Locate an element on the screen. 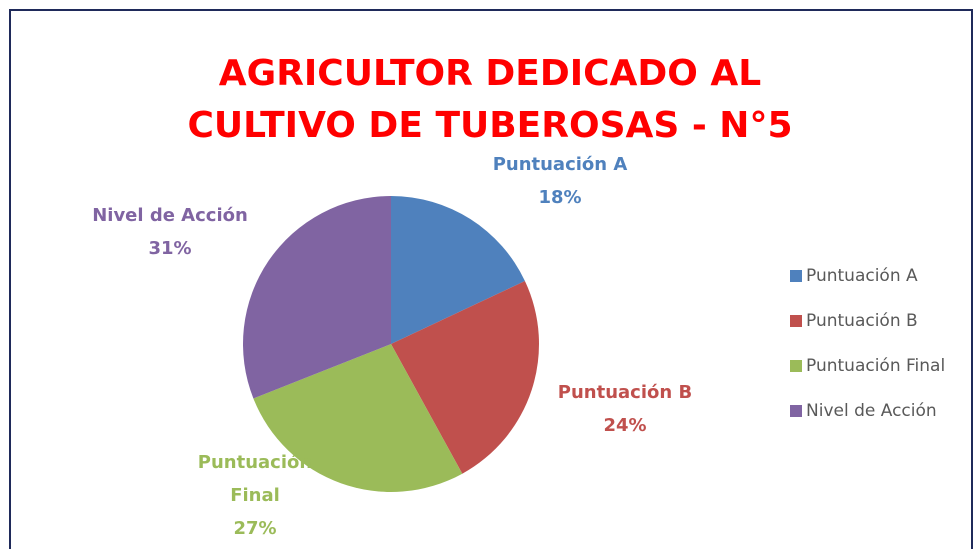 The image size is (980, 549). legend-item: Puntuación A is located at coordinates (854, 276).